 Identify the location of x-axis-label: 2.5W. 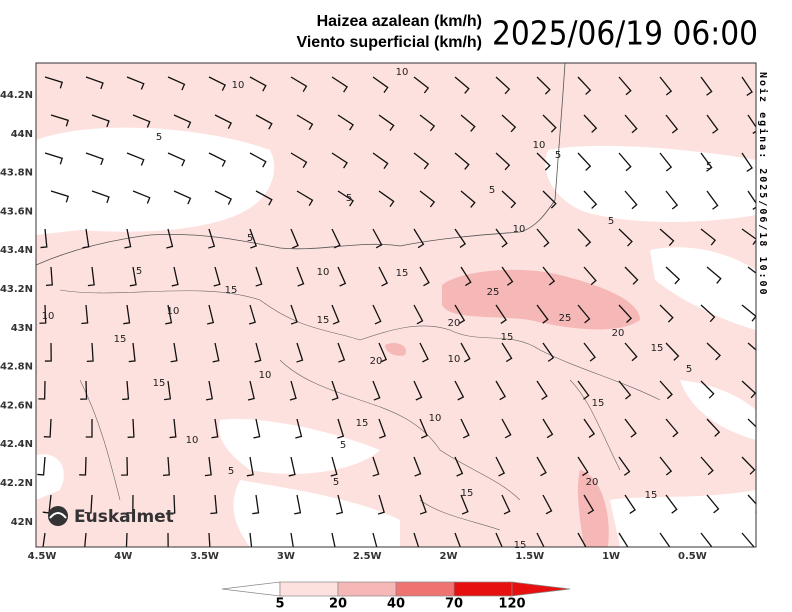
(367, 556).